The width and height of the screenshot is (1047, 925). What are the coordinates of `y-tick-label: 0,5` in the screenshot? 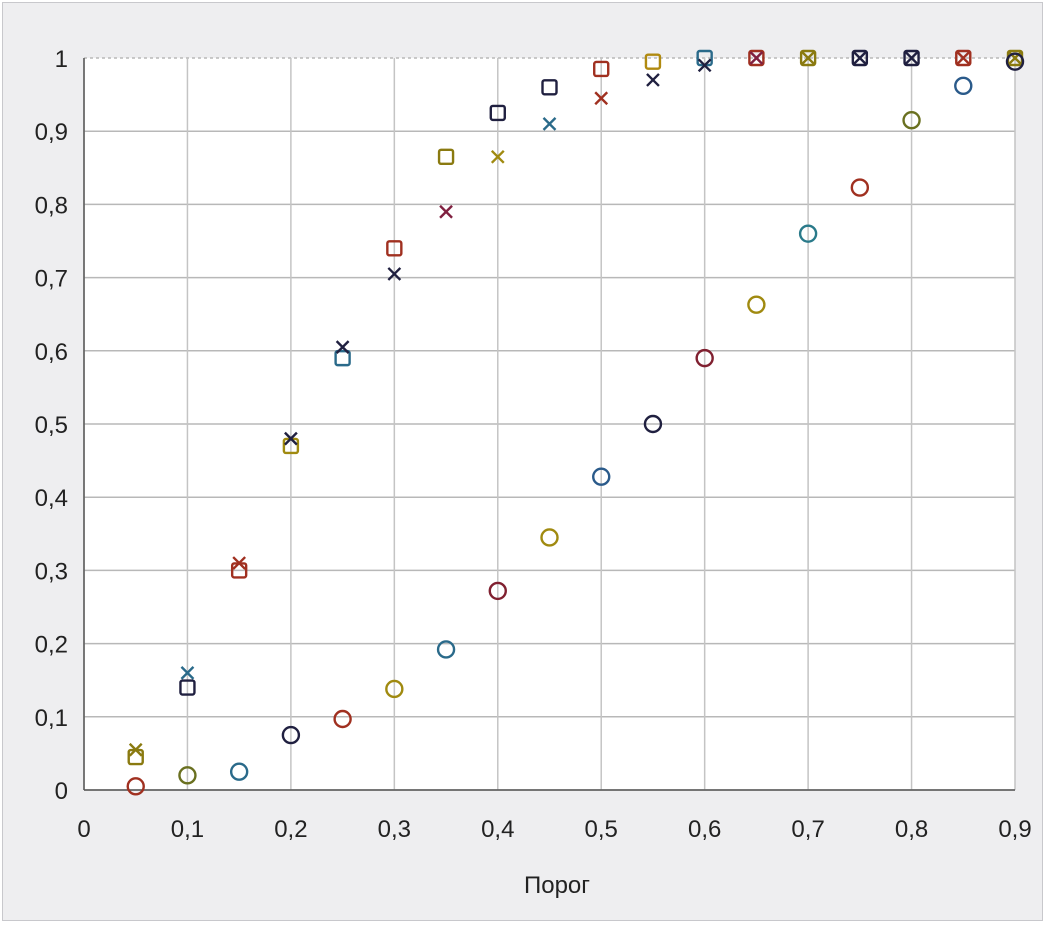 It's located at (51, 425).